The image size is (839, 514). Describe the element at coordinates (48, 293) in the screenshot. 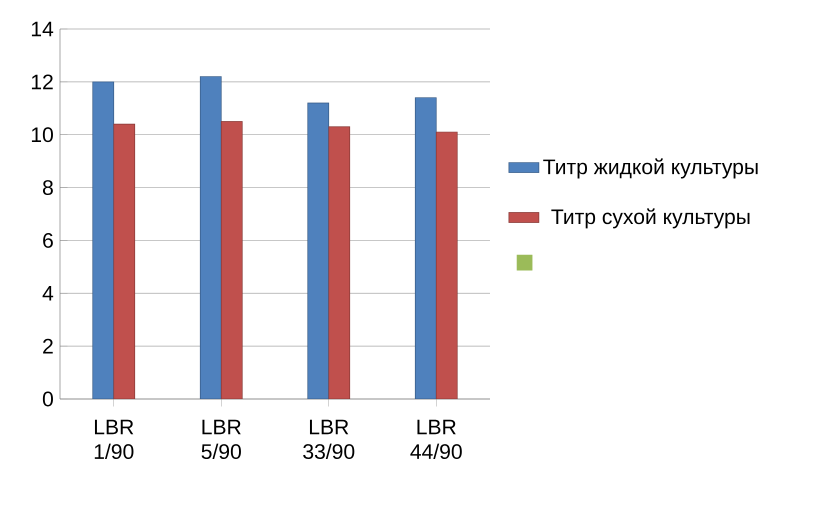

I see `y-tick-label: 4` at that location.